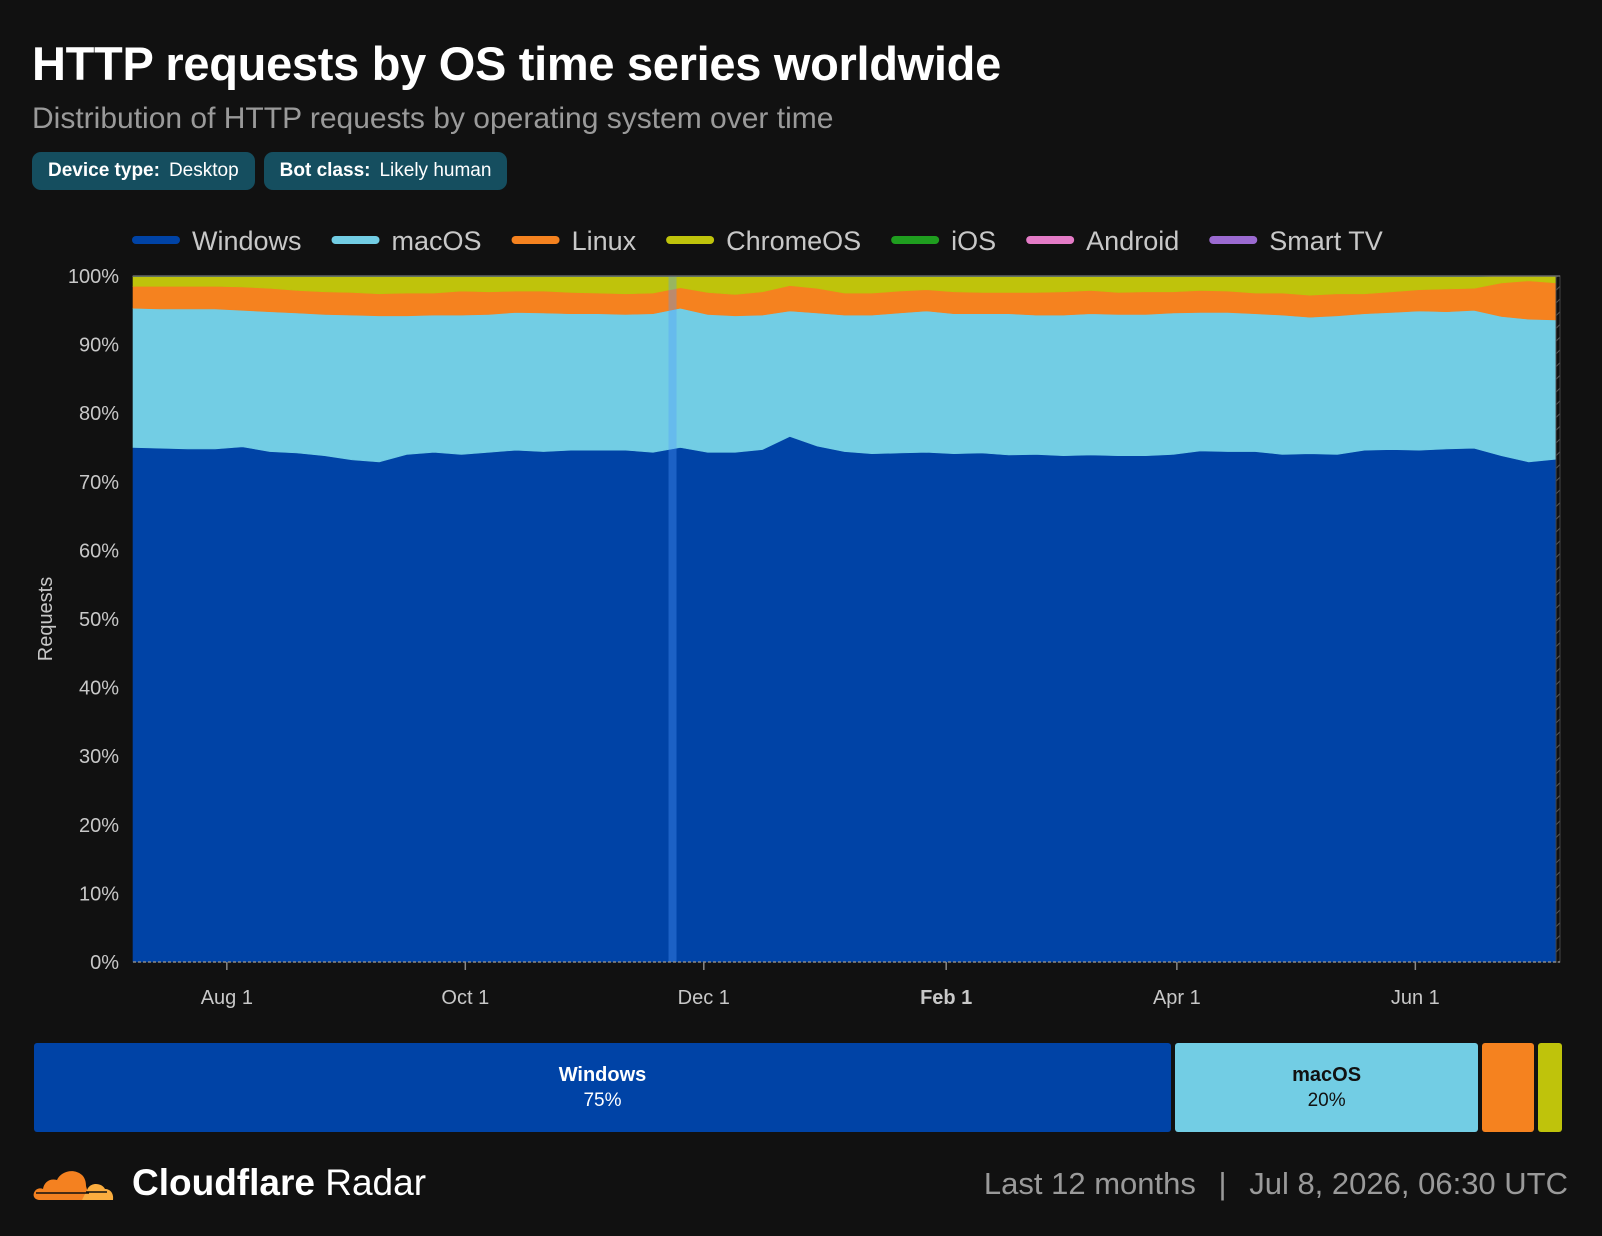 Image resolution: width=1602 pixels, height=1236 pixels. Describe the element at coordinates (1327, 1074) in the screenshot. I see `share-segment-name: macOS` at that location.